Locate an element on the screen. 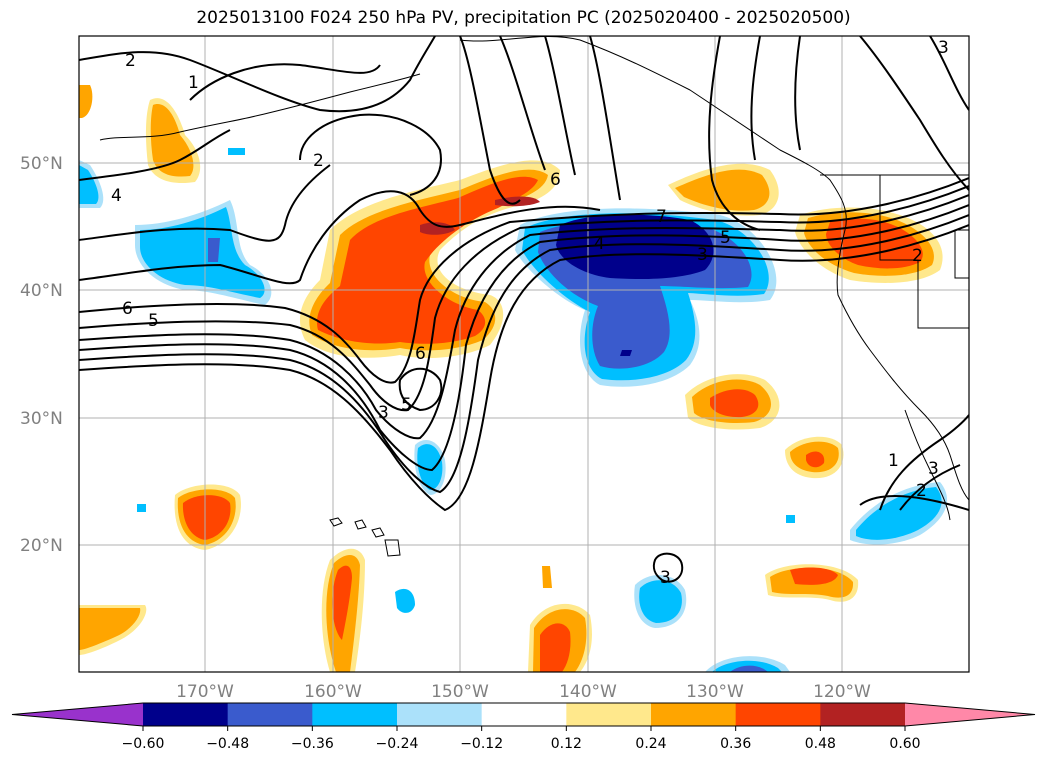 This screenshot has width=1047, height=765. lon-label: 170°W is located at coordinates (205, 692).